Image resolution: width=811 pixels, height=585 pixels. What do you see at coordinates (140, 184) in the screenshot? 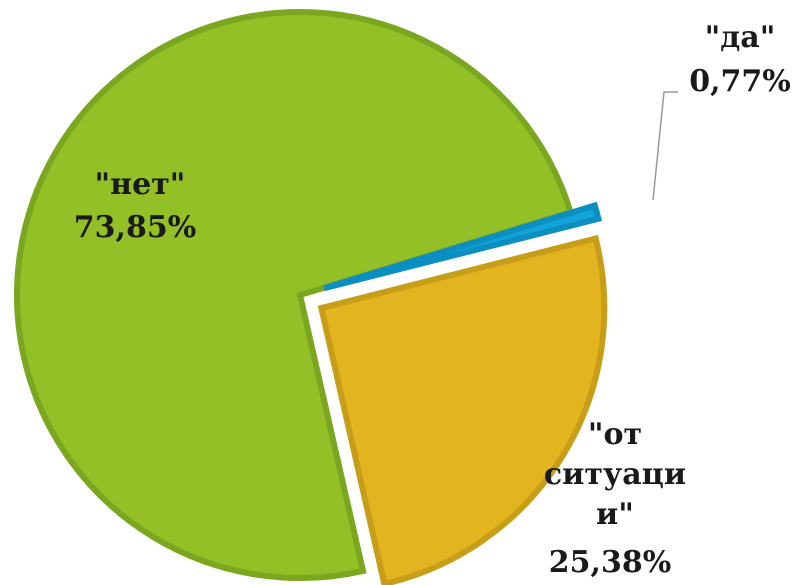
I see `category-label: "нет"` at bounding box center [140, 184].